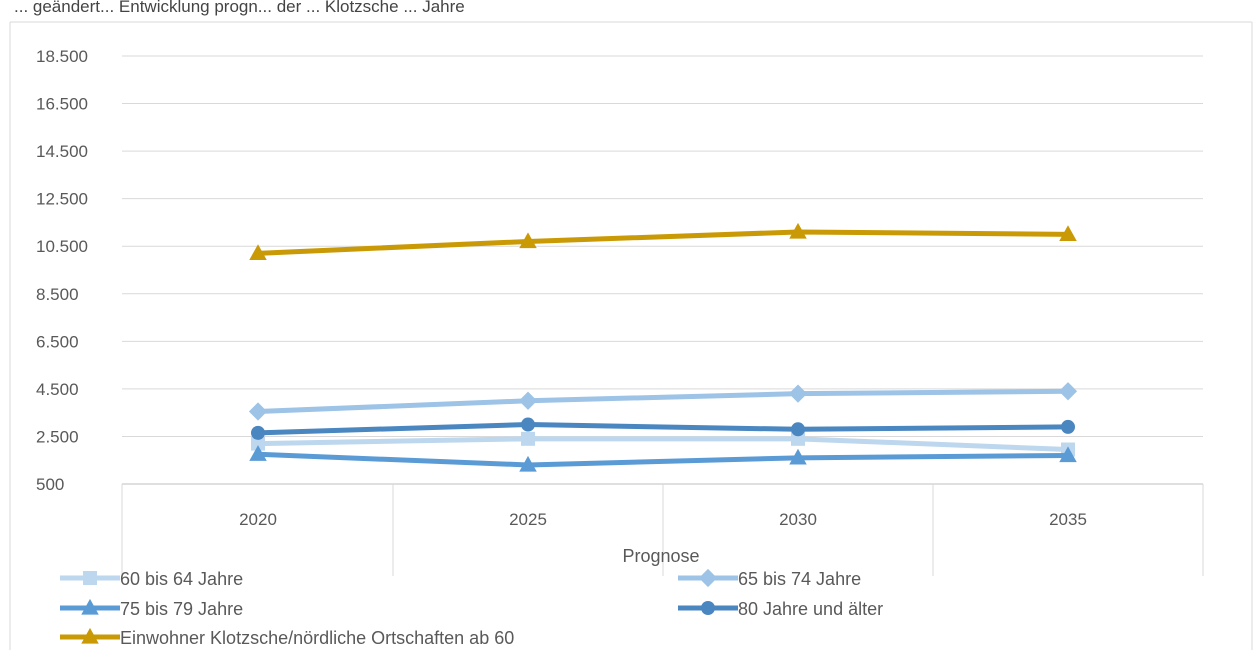 The width and height of the screenshot is (1253, 650). What do you see at coordinates (660, 556) in the screenshot?
I see `x-axis-title: Prognose` at bounding box center [660, 556].